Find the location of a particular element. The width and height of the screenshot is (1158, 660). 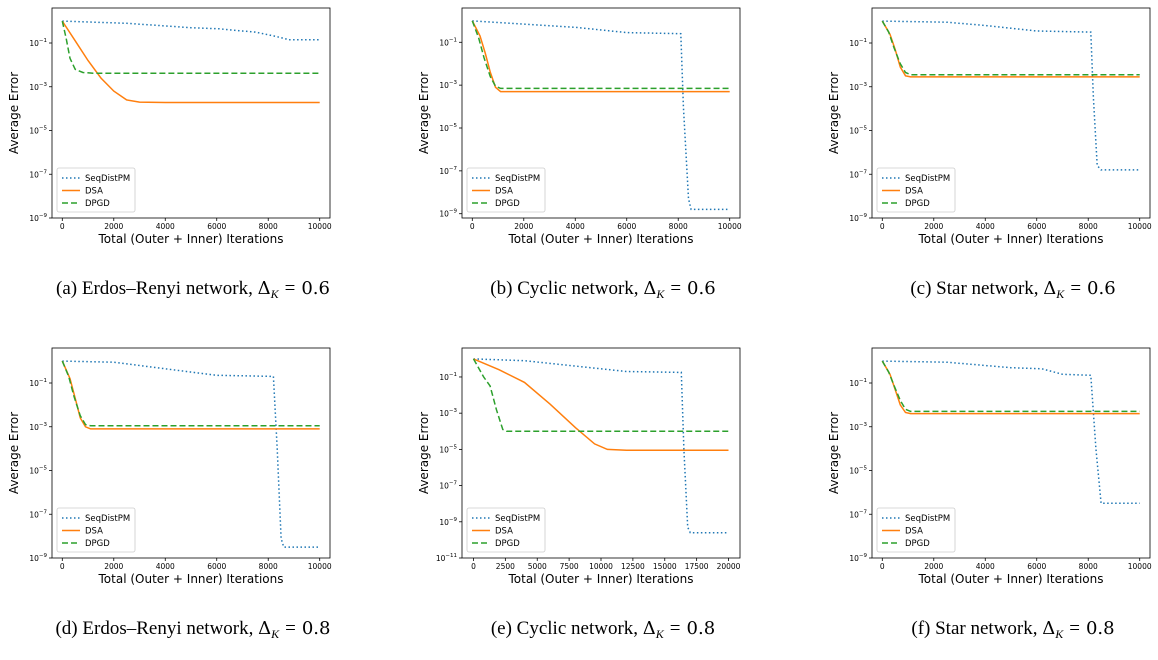

caption-text: (a) Erdos–Renyi network, is located at coordinates (157, 288).